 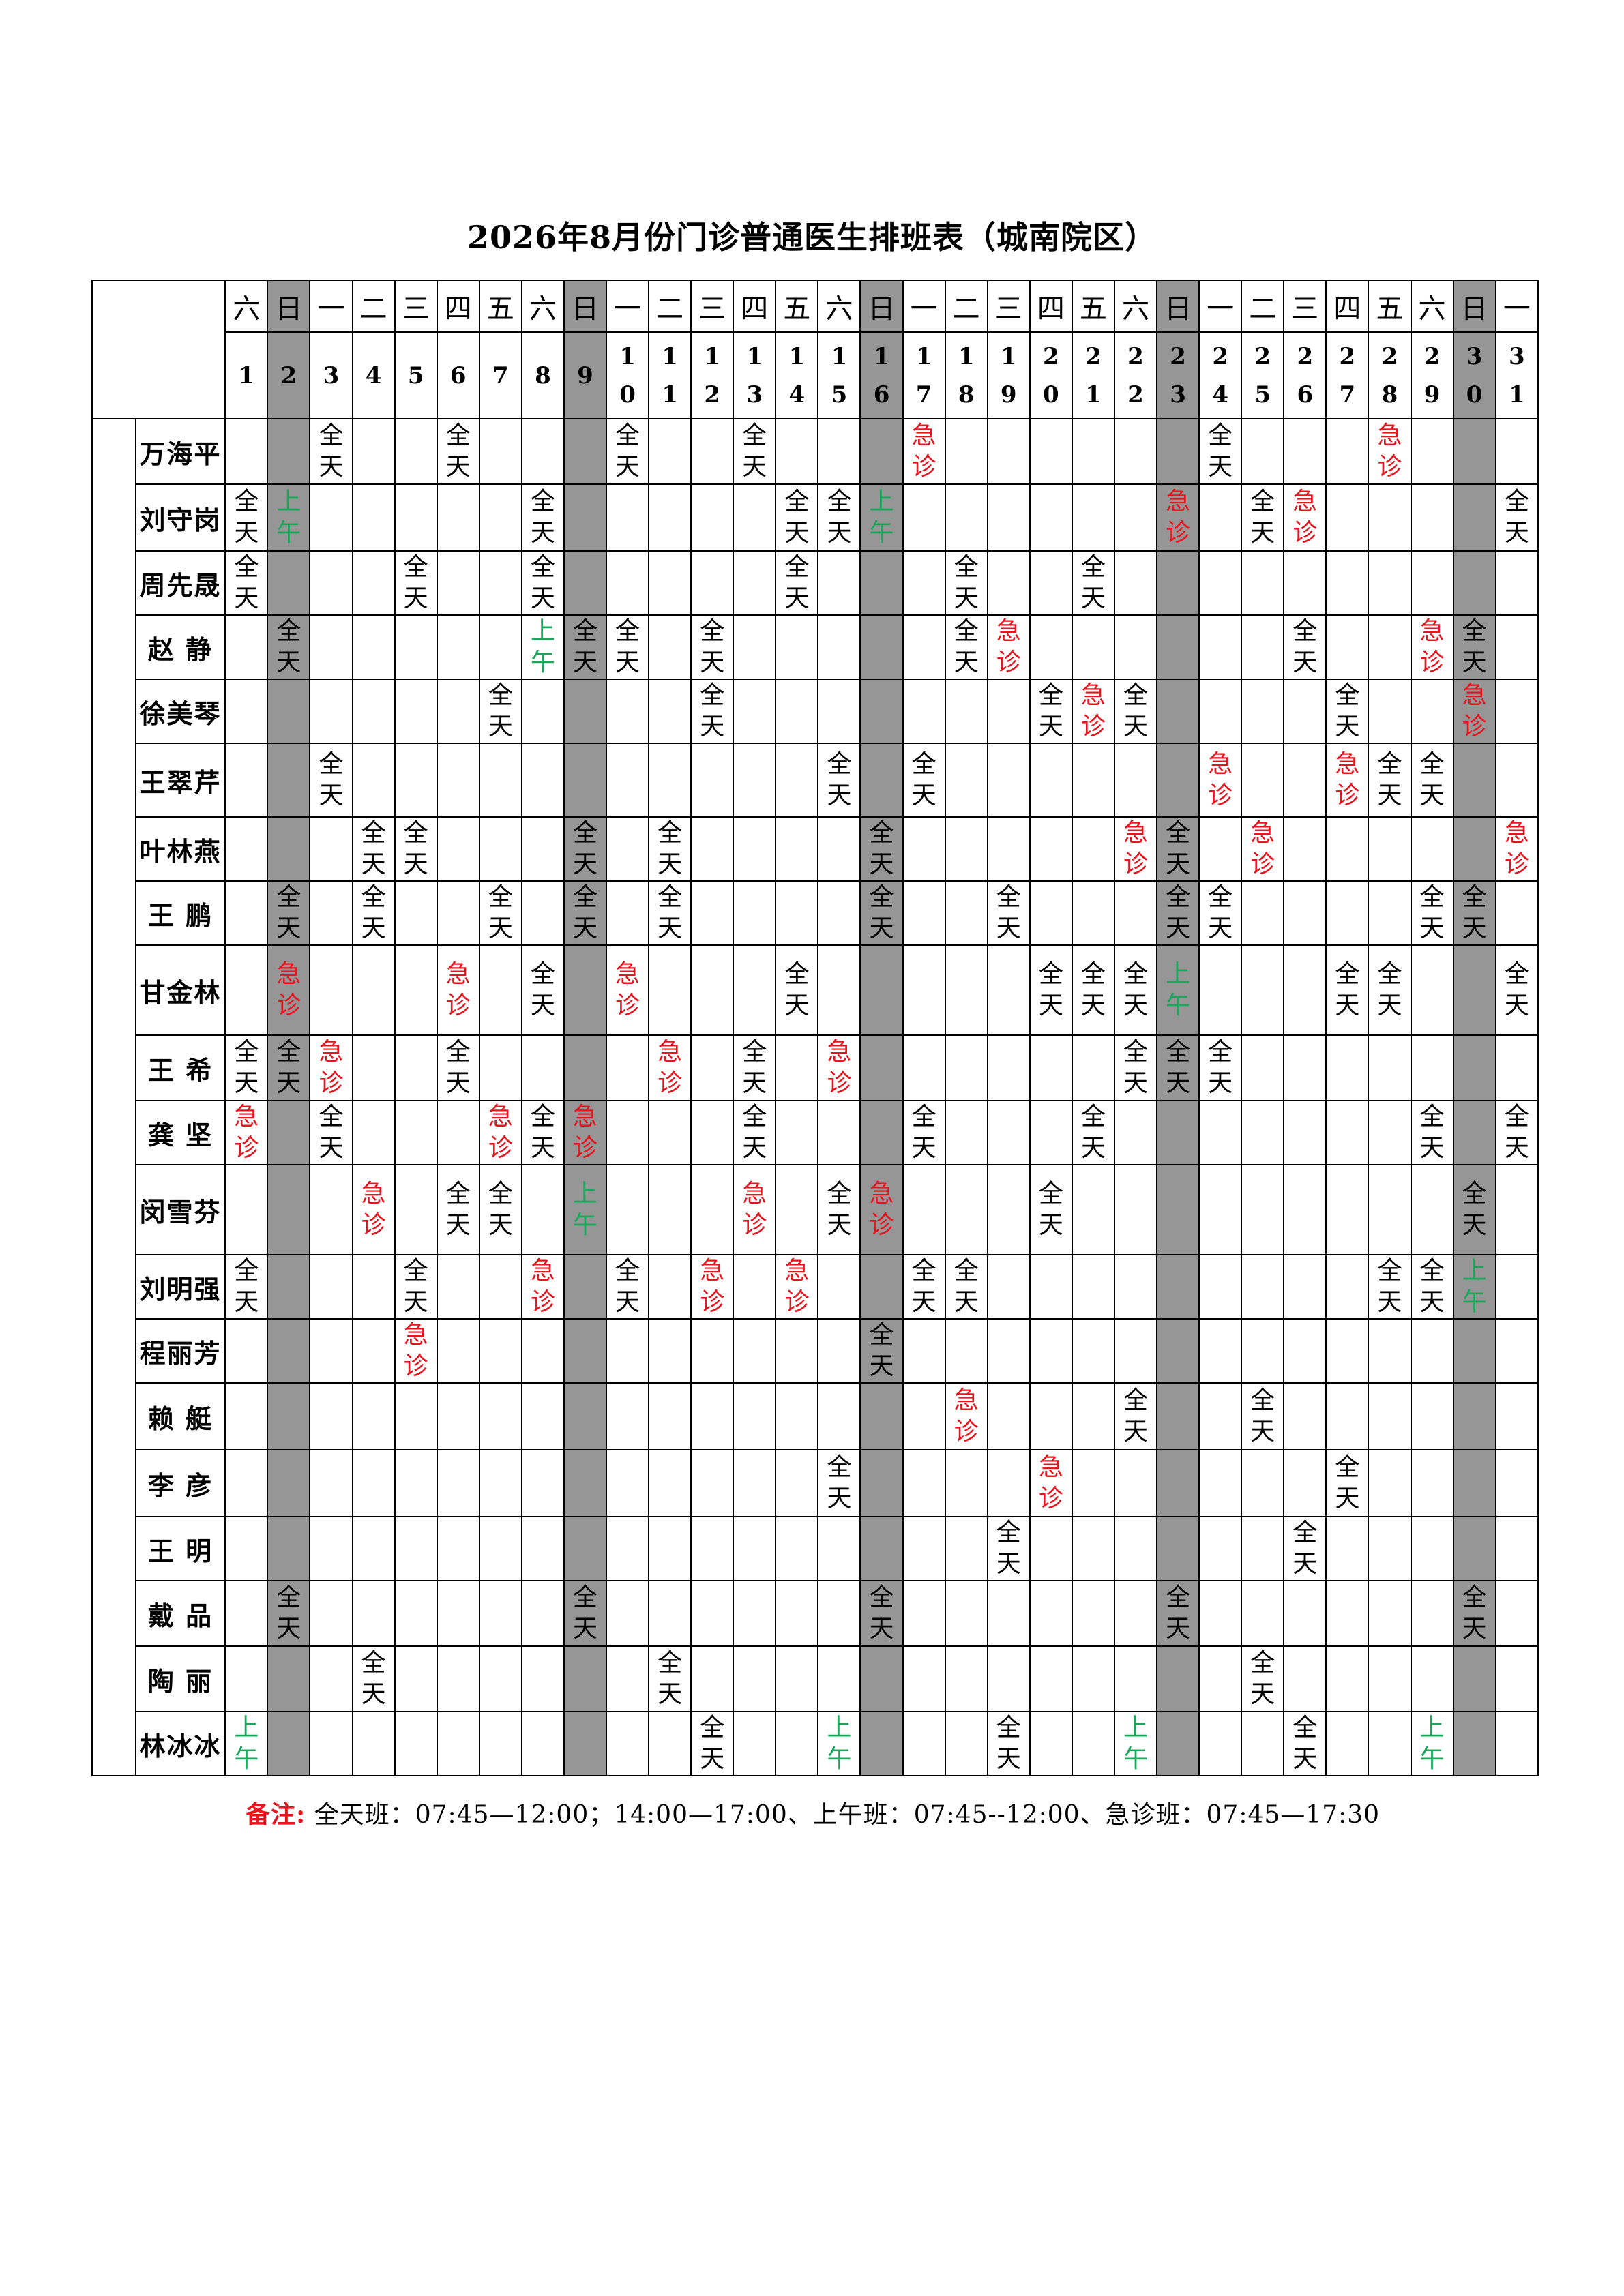 What do you see at coordinates (113, 1097) in the screenshot?
I see `left-margin-cell` at bounding box center [113, 1097].